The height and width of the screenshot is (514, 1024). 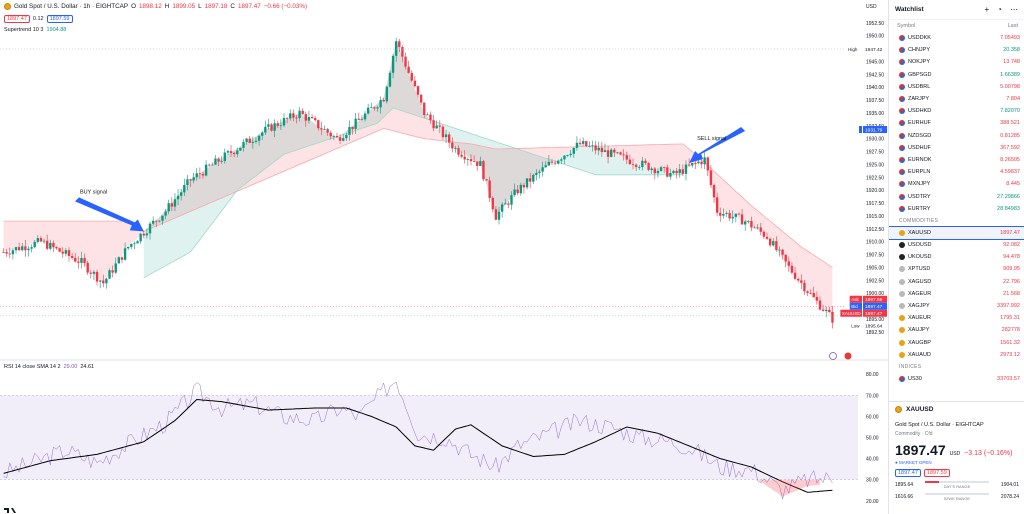 I want to click on commodities-section: COMMODITIES, so click(x=919, y=220).